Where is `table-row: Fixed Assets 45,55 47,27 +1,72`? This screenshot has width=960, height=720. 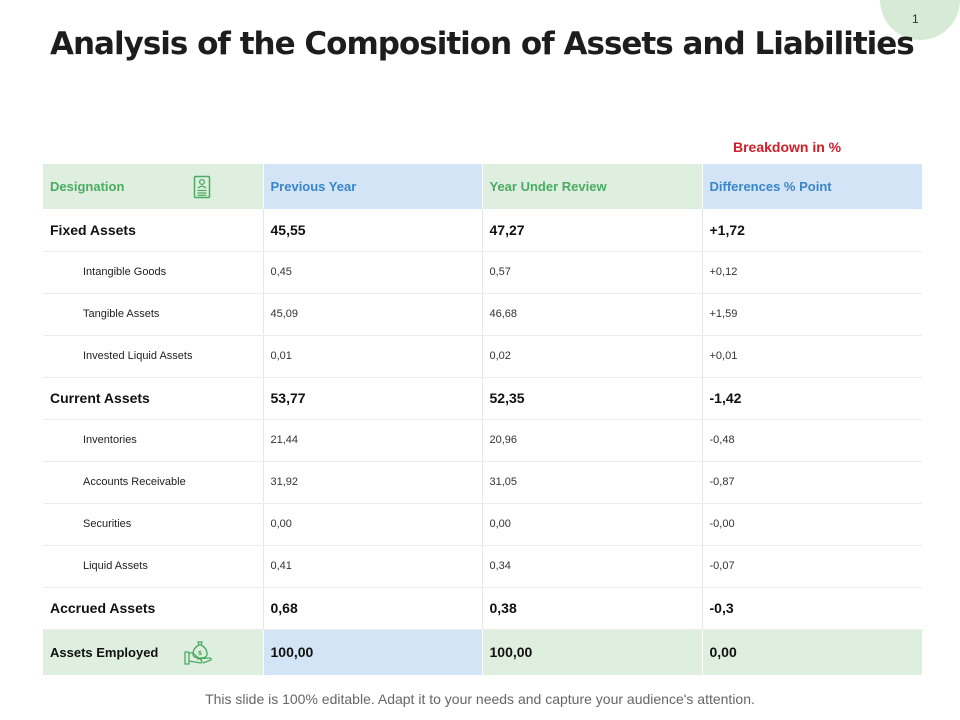
table-row: Fixed Assets 45,55 47,27 +1,72 is located at coordinates (482, 230).